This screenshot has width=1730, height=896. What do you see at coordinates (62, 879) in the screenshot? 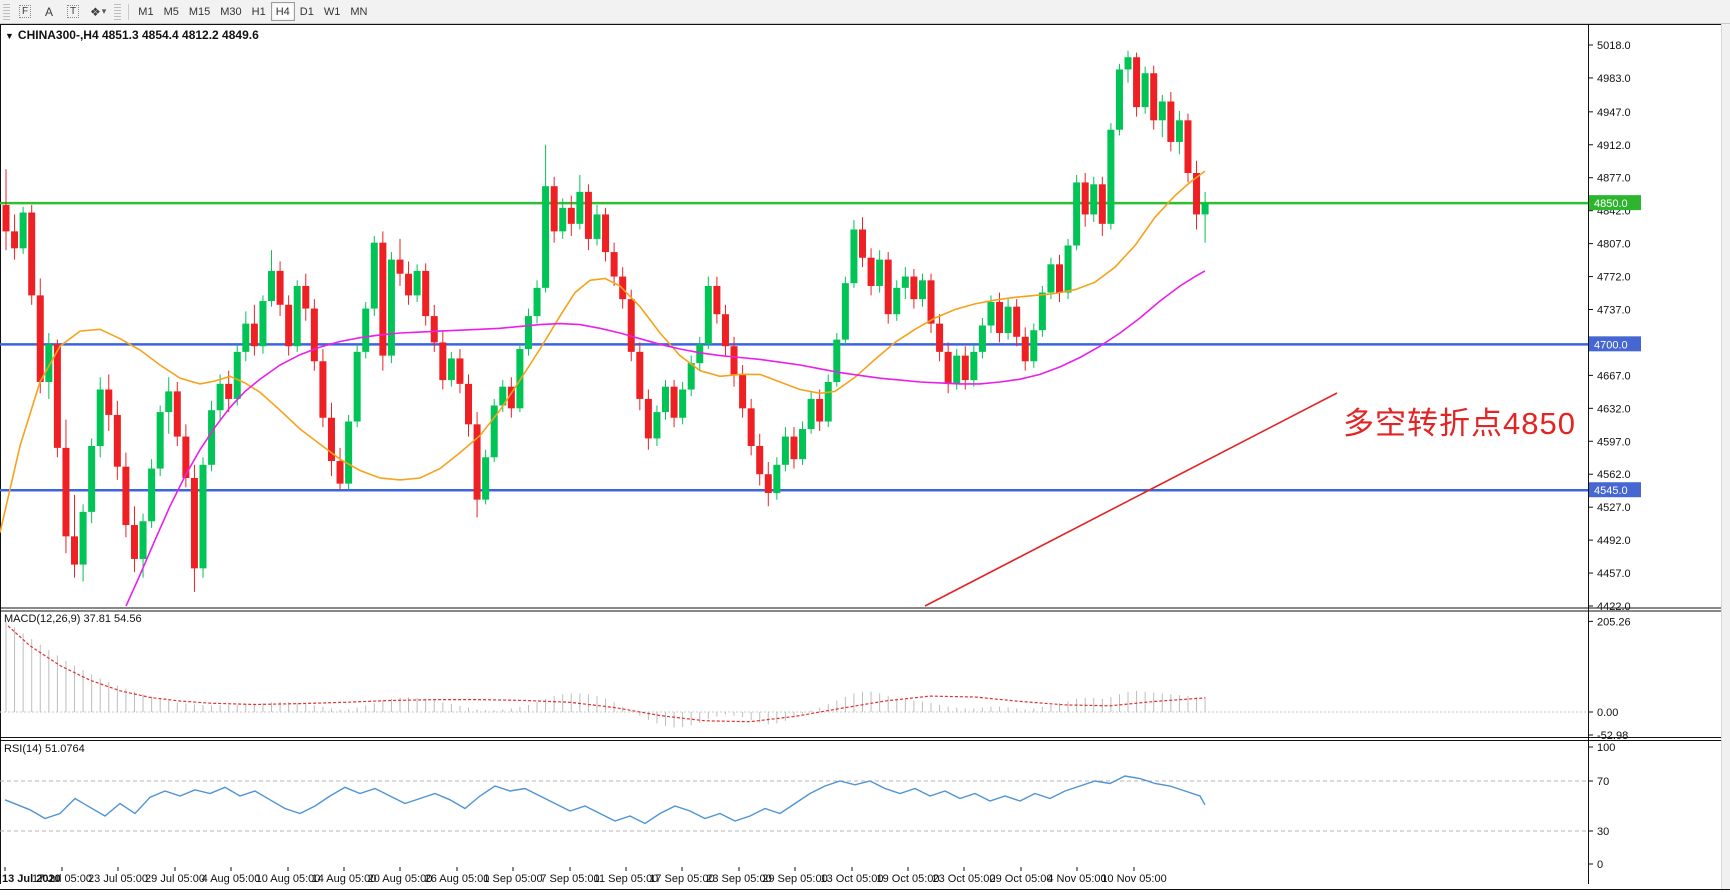
I see `date-tick-label: 17 Jul 05:00` at bounding box center [62, 879].